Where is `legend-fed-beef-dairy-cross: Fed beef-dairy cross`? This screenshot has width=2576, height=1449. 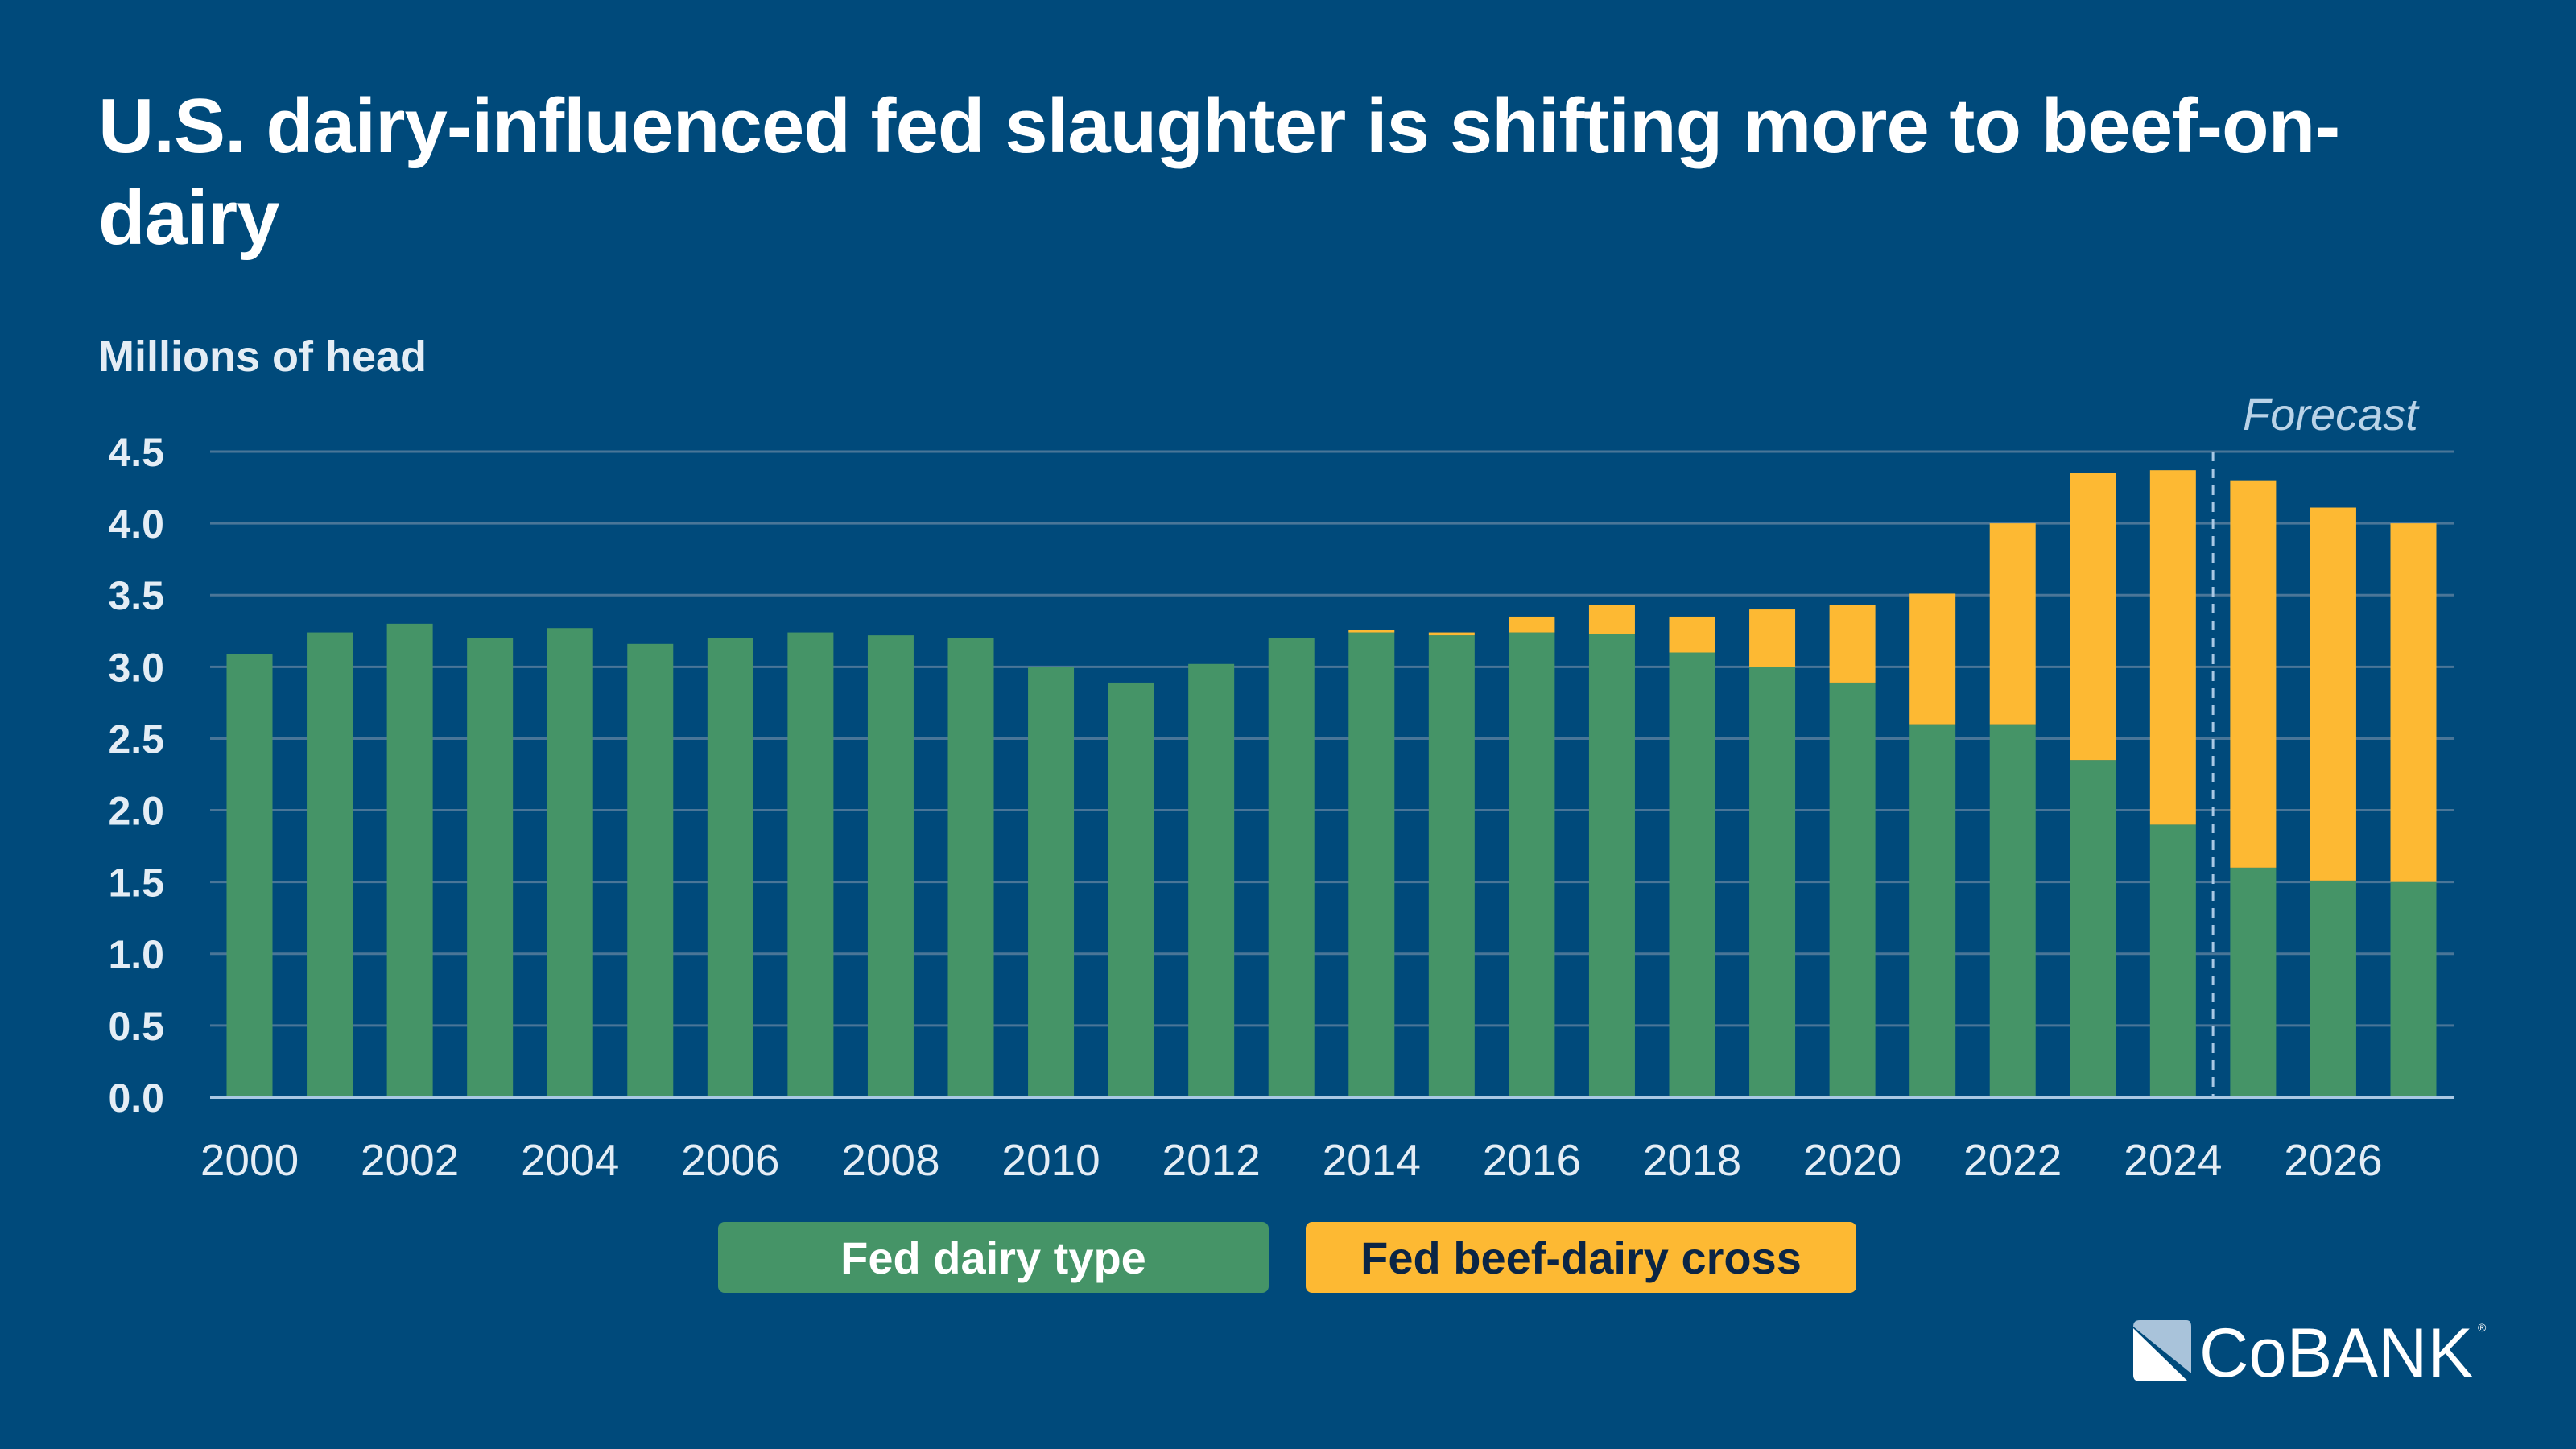
legend-fed-beef-dairy-cross: Fed beef-dairy cross is located at coordinates (1581, 1257).